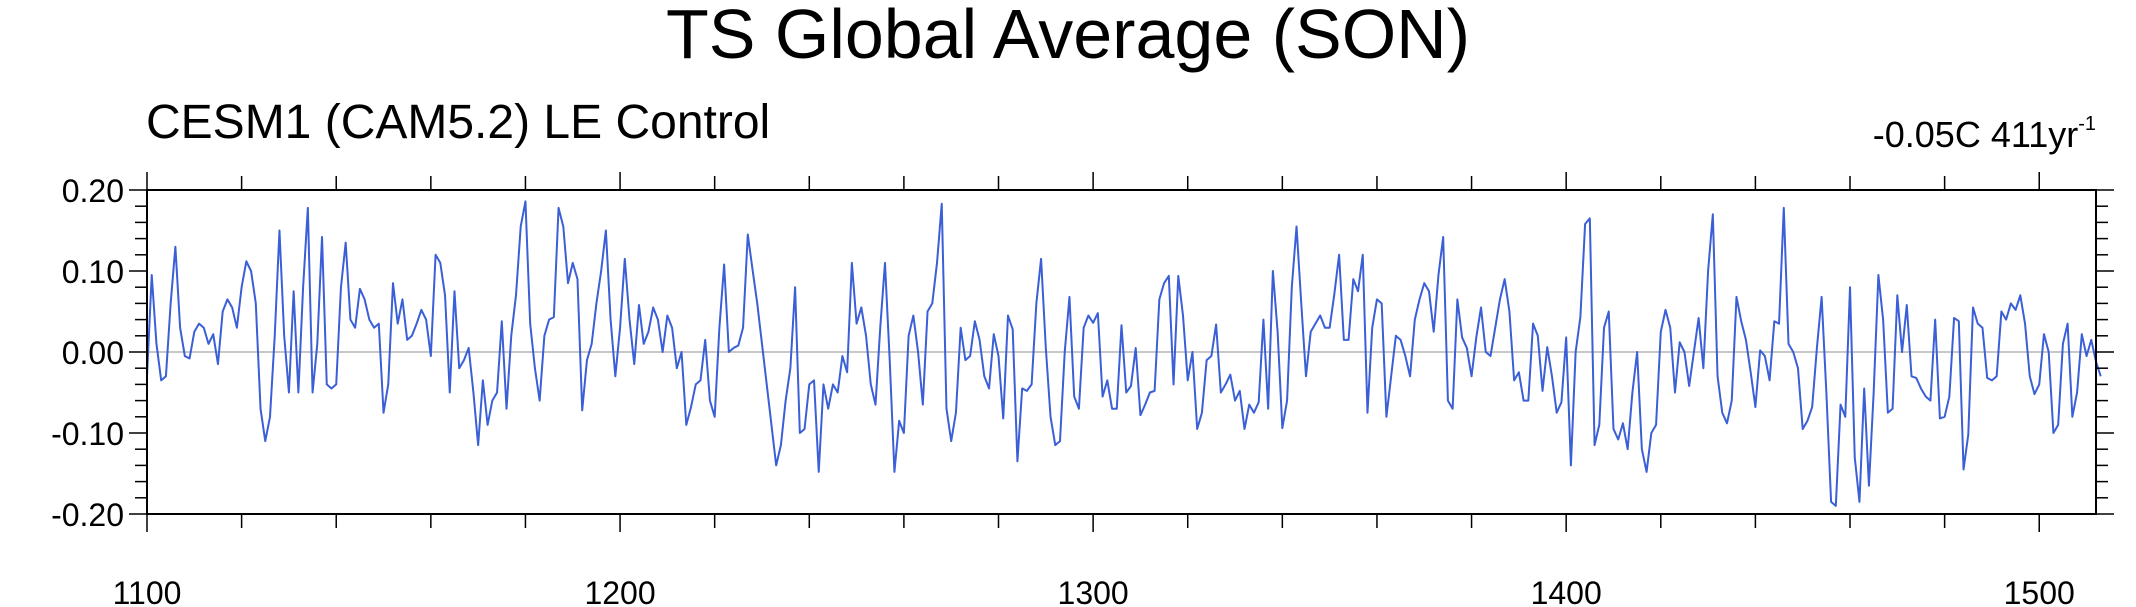 This screenshot has height=607, width=2136. Describe the element at coordinates (2039, 591) in the screenshot. I see `x-tick-label: 1500` at that location.